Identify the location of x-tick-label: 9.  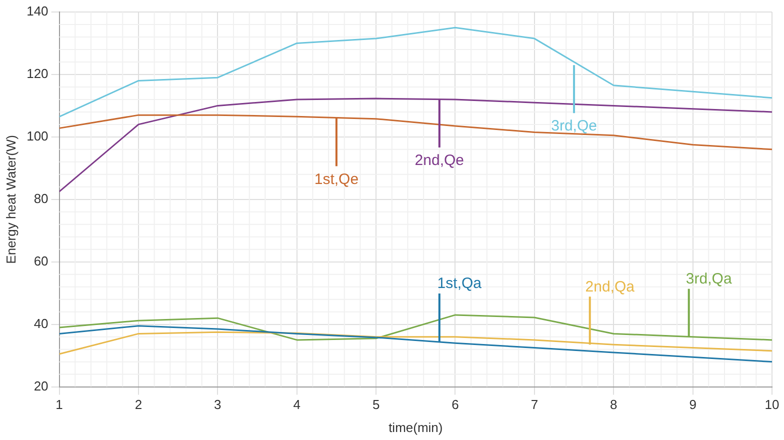
(692, 404).